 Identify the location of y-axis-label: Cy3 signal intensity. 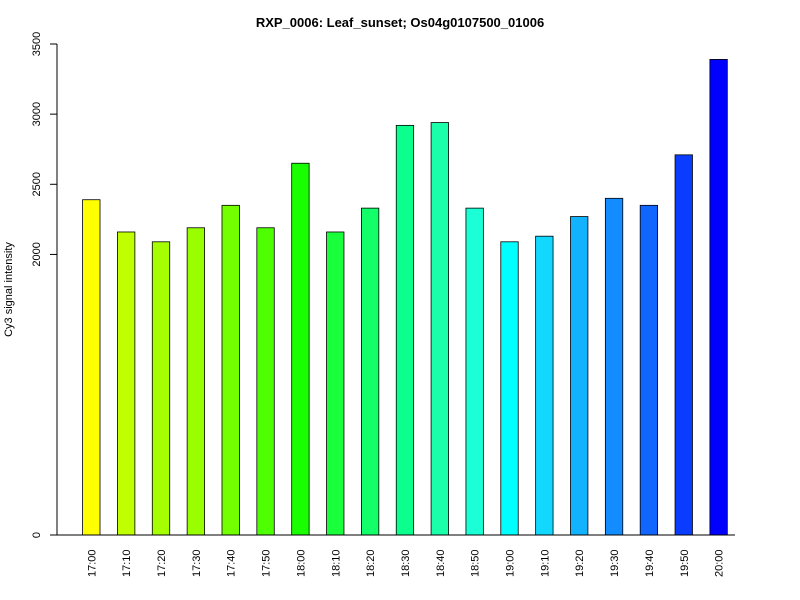
(9, 289).